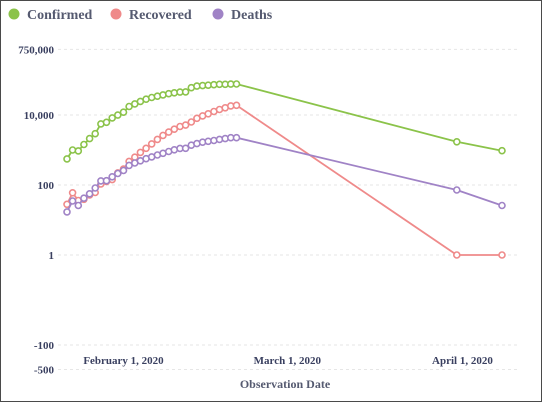 This screenshot has width=542, height=402. I want to click on y-tick-label: 750,000, so click(36, 50).